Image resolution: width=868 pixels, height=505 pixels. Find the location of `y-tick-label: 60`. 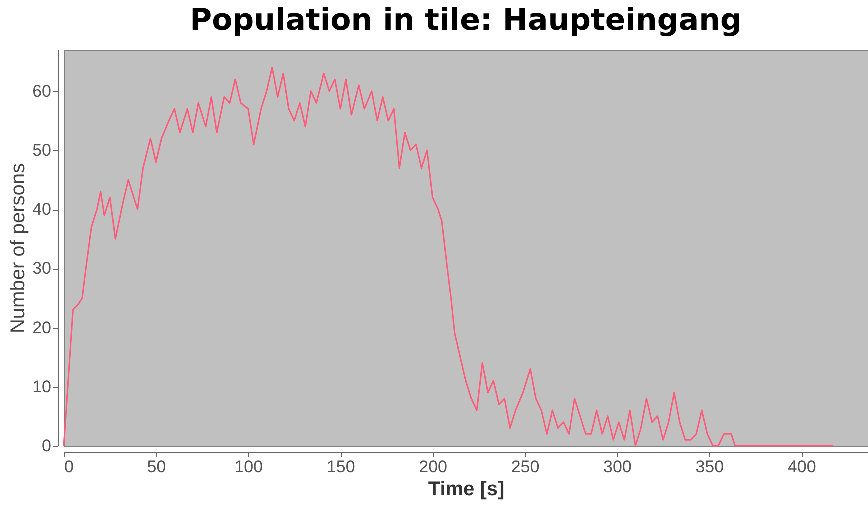

y-tick-label: 60 is located at coordinates (42, 91).